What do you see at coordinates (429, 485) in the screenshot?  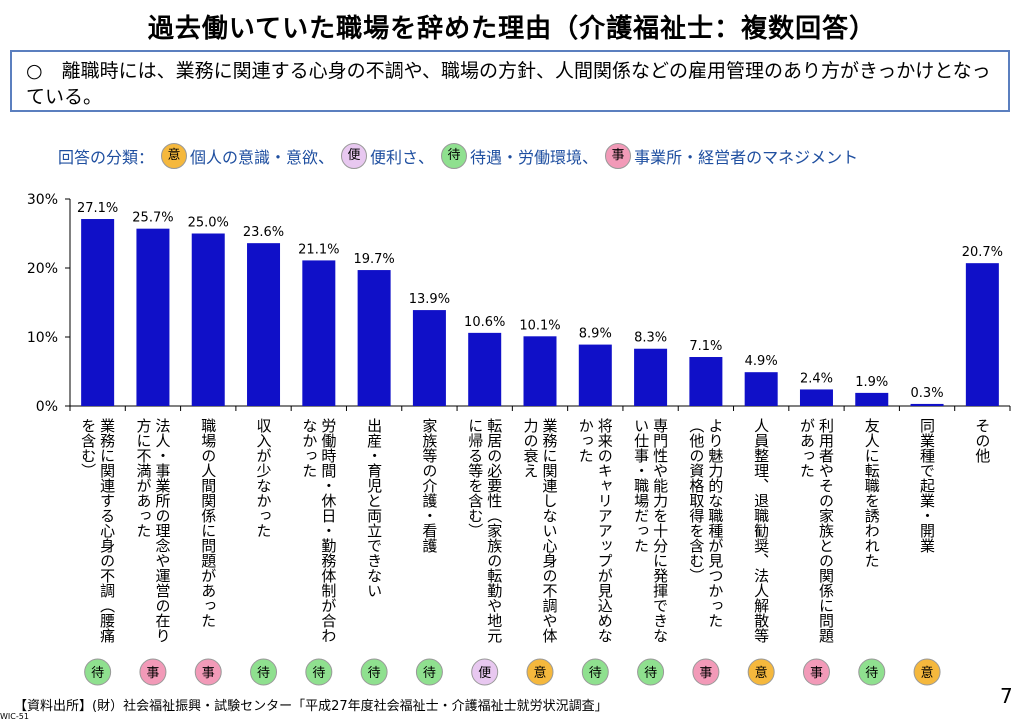 I see `category-label: 家族等の介護・看護` at bounding box center [429, 485].